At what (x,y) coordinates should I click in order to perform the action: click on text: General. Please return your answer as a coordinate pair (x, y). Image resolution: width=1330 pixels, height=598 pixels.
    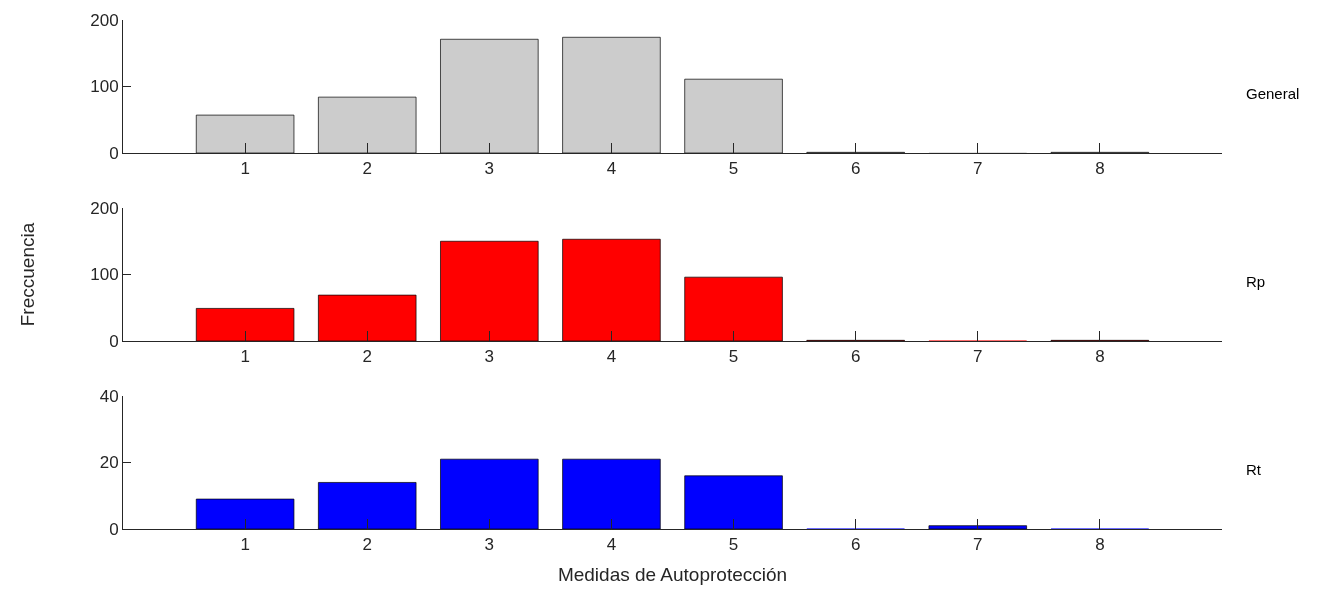
    Looking at the image, I should click on (1273, 93).